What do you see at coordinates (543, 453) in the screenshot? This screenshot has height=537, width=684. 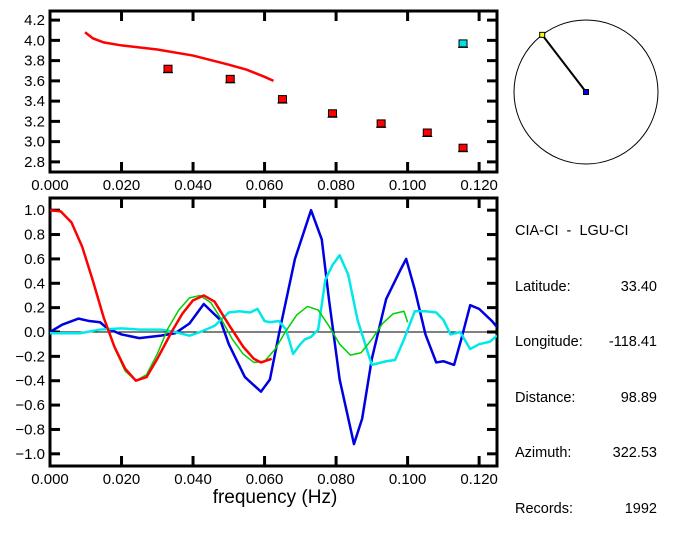 I see `azimuth-label: Azimuth:` at bounding box center [543, 453].